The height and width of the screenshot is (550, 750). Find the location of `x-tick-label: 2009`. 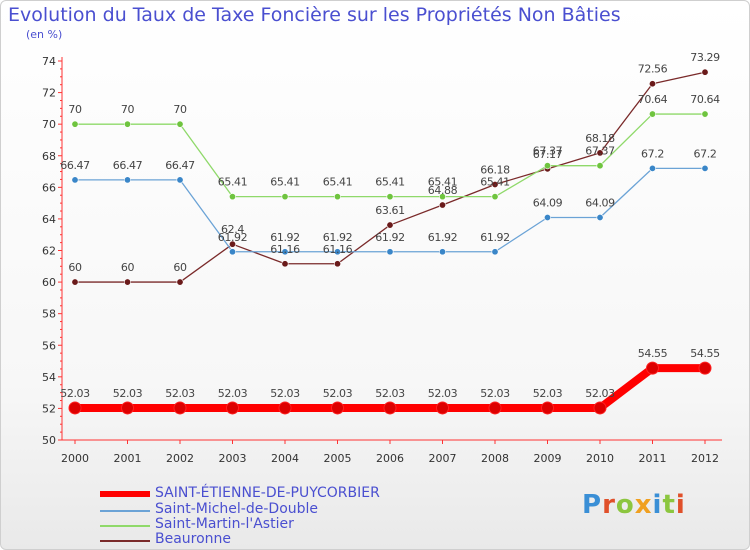

x-tick-label: 2009 is located at coordinates (548, 458).